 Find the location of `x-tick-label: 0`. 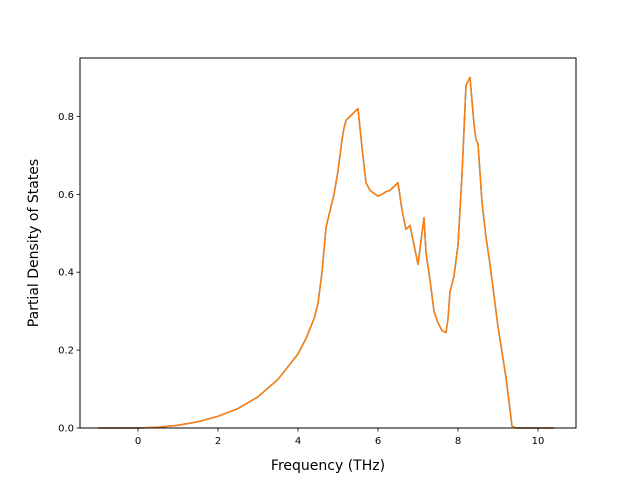

x-tick-label: 0 is located at coordinates (138, 441).